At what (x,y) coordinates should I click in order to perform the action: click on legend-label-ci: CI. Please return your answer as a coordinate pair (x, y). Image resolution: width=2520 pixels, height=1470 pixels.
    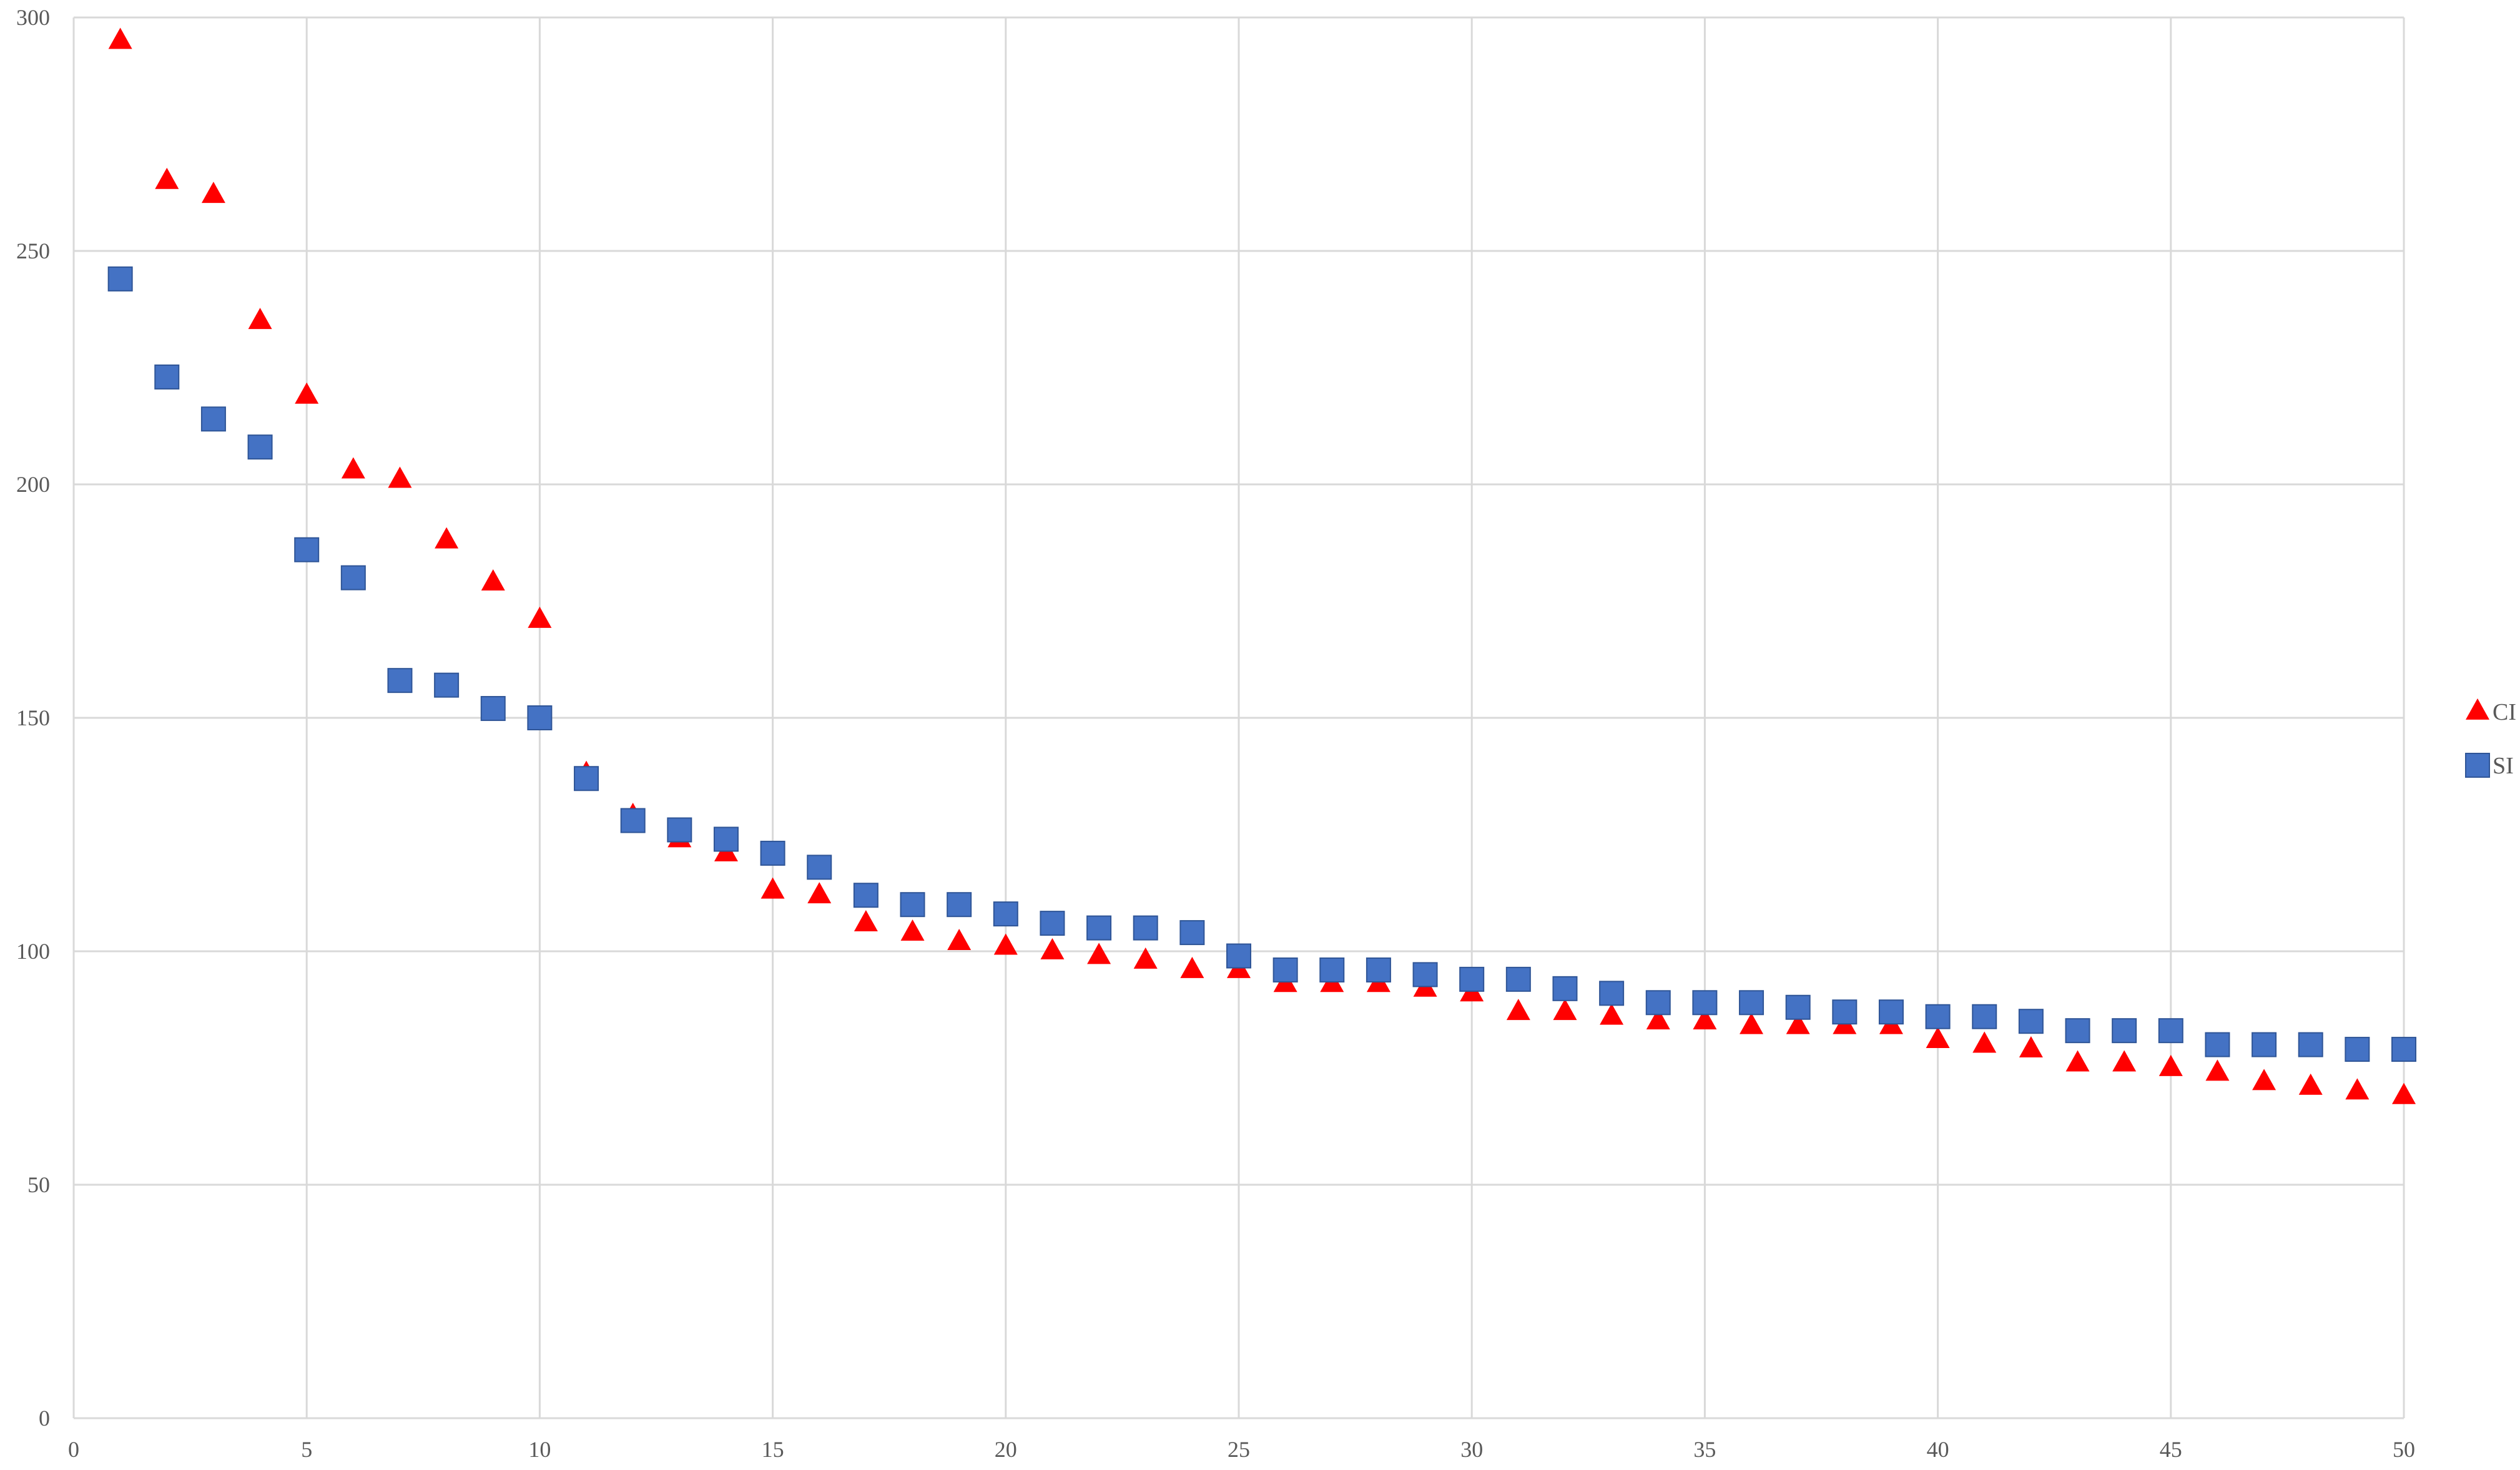
    Looking at the image, I should click on (2504, 712).